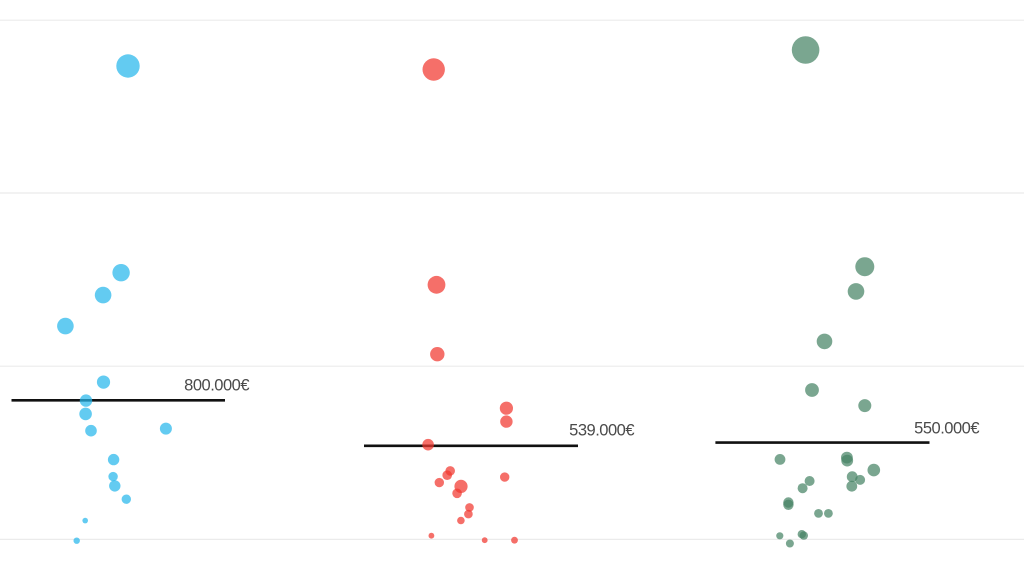  I want to click on svg-text: 539.000€, so click(601, 431).